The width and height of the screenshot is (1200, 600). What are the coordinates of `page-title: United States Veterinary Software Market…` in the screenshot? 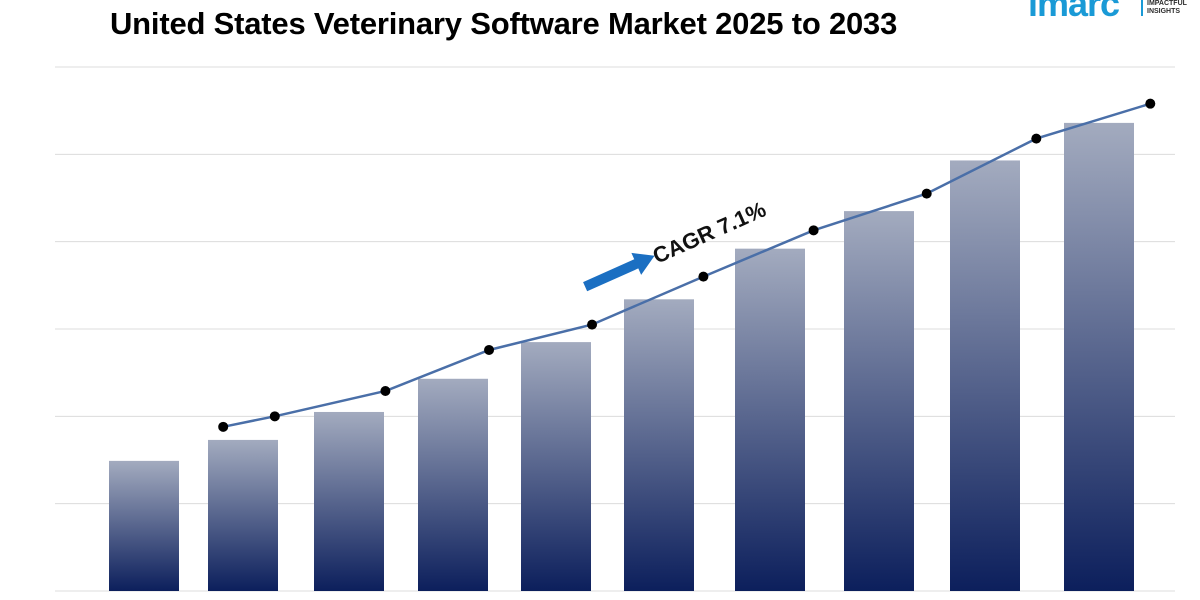 It's located at (504, 23).